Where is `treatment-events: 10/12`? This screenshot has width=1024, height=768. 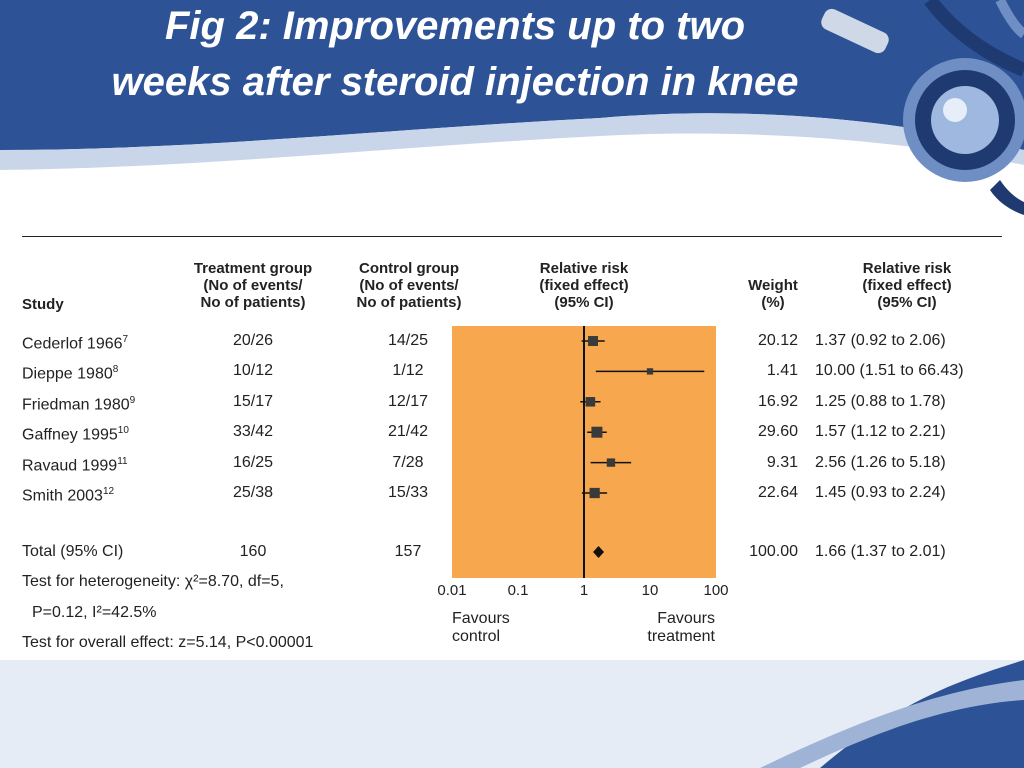
treatment-events: 10/12 is located at coordinates (253, 371).